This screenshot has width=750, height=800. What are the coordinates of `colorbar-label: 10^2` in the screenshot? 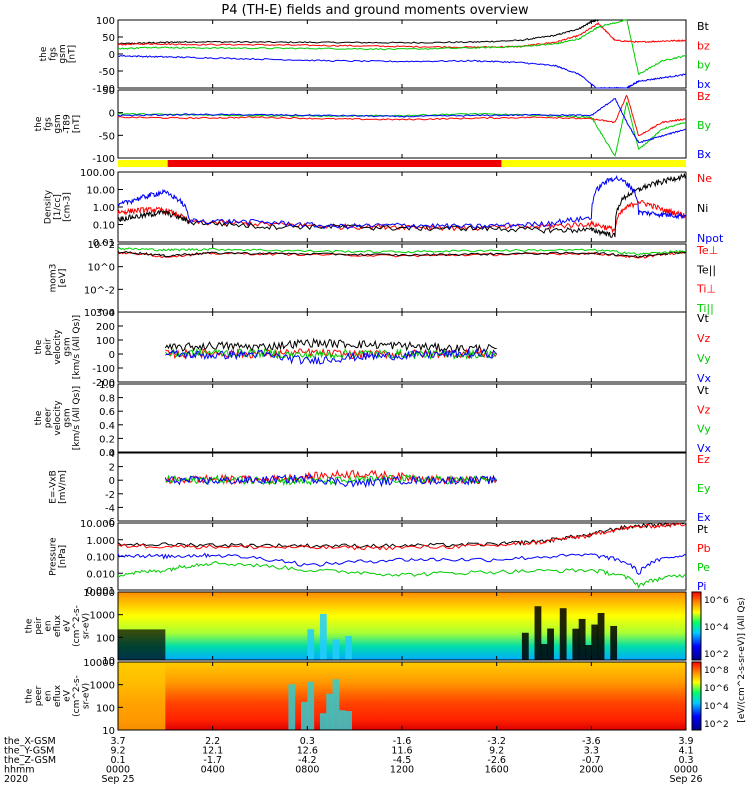 It's located at (716, 725).